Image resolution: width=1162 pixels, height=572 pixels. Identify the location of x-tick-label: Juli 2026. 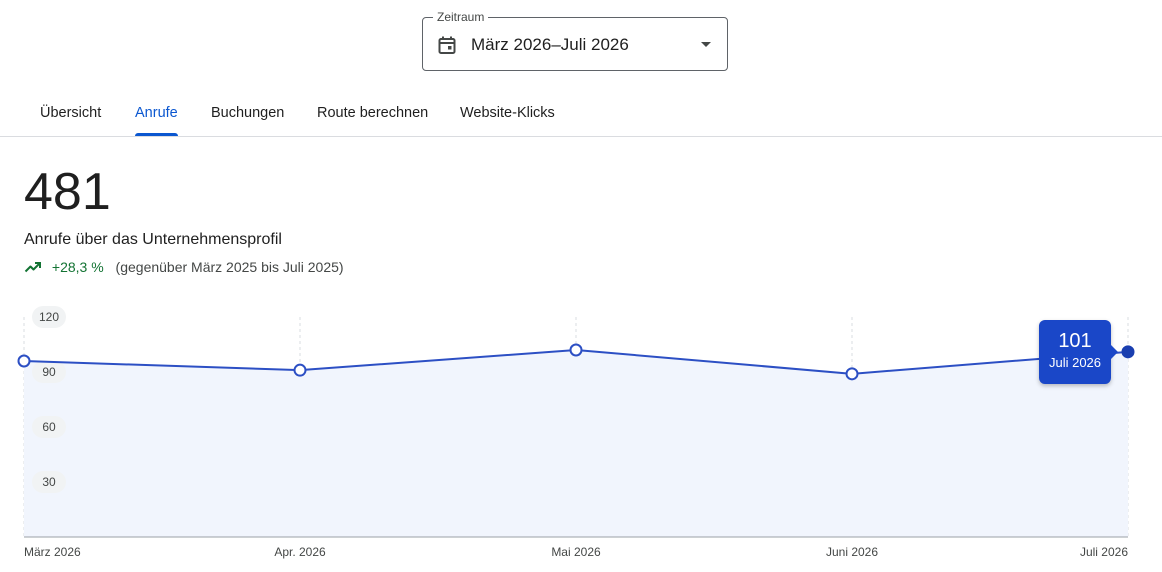
(1104, 552).